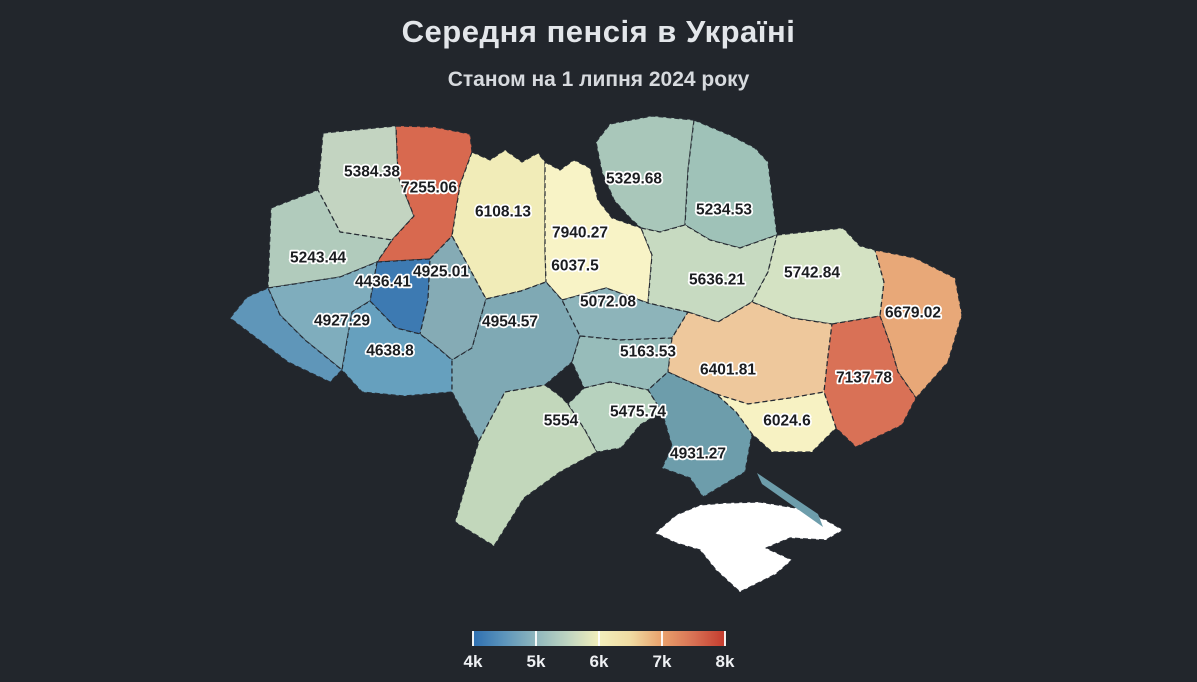 Image resolution: width=1197 pixels, height=682 pixels. What do you see at coordinates (725, 661) in the screenshot?
I see `legend-tick-8k: 8k` at bounding box center [725, 661].